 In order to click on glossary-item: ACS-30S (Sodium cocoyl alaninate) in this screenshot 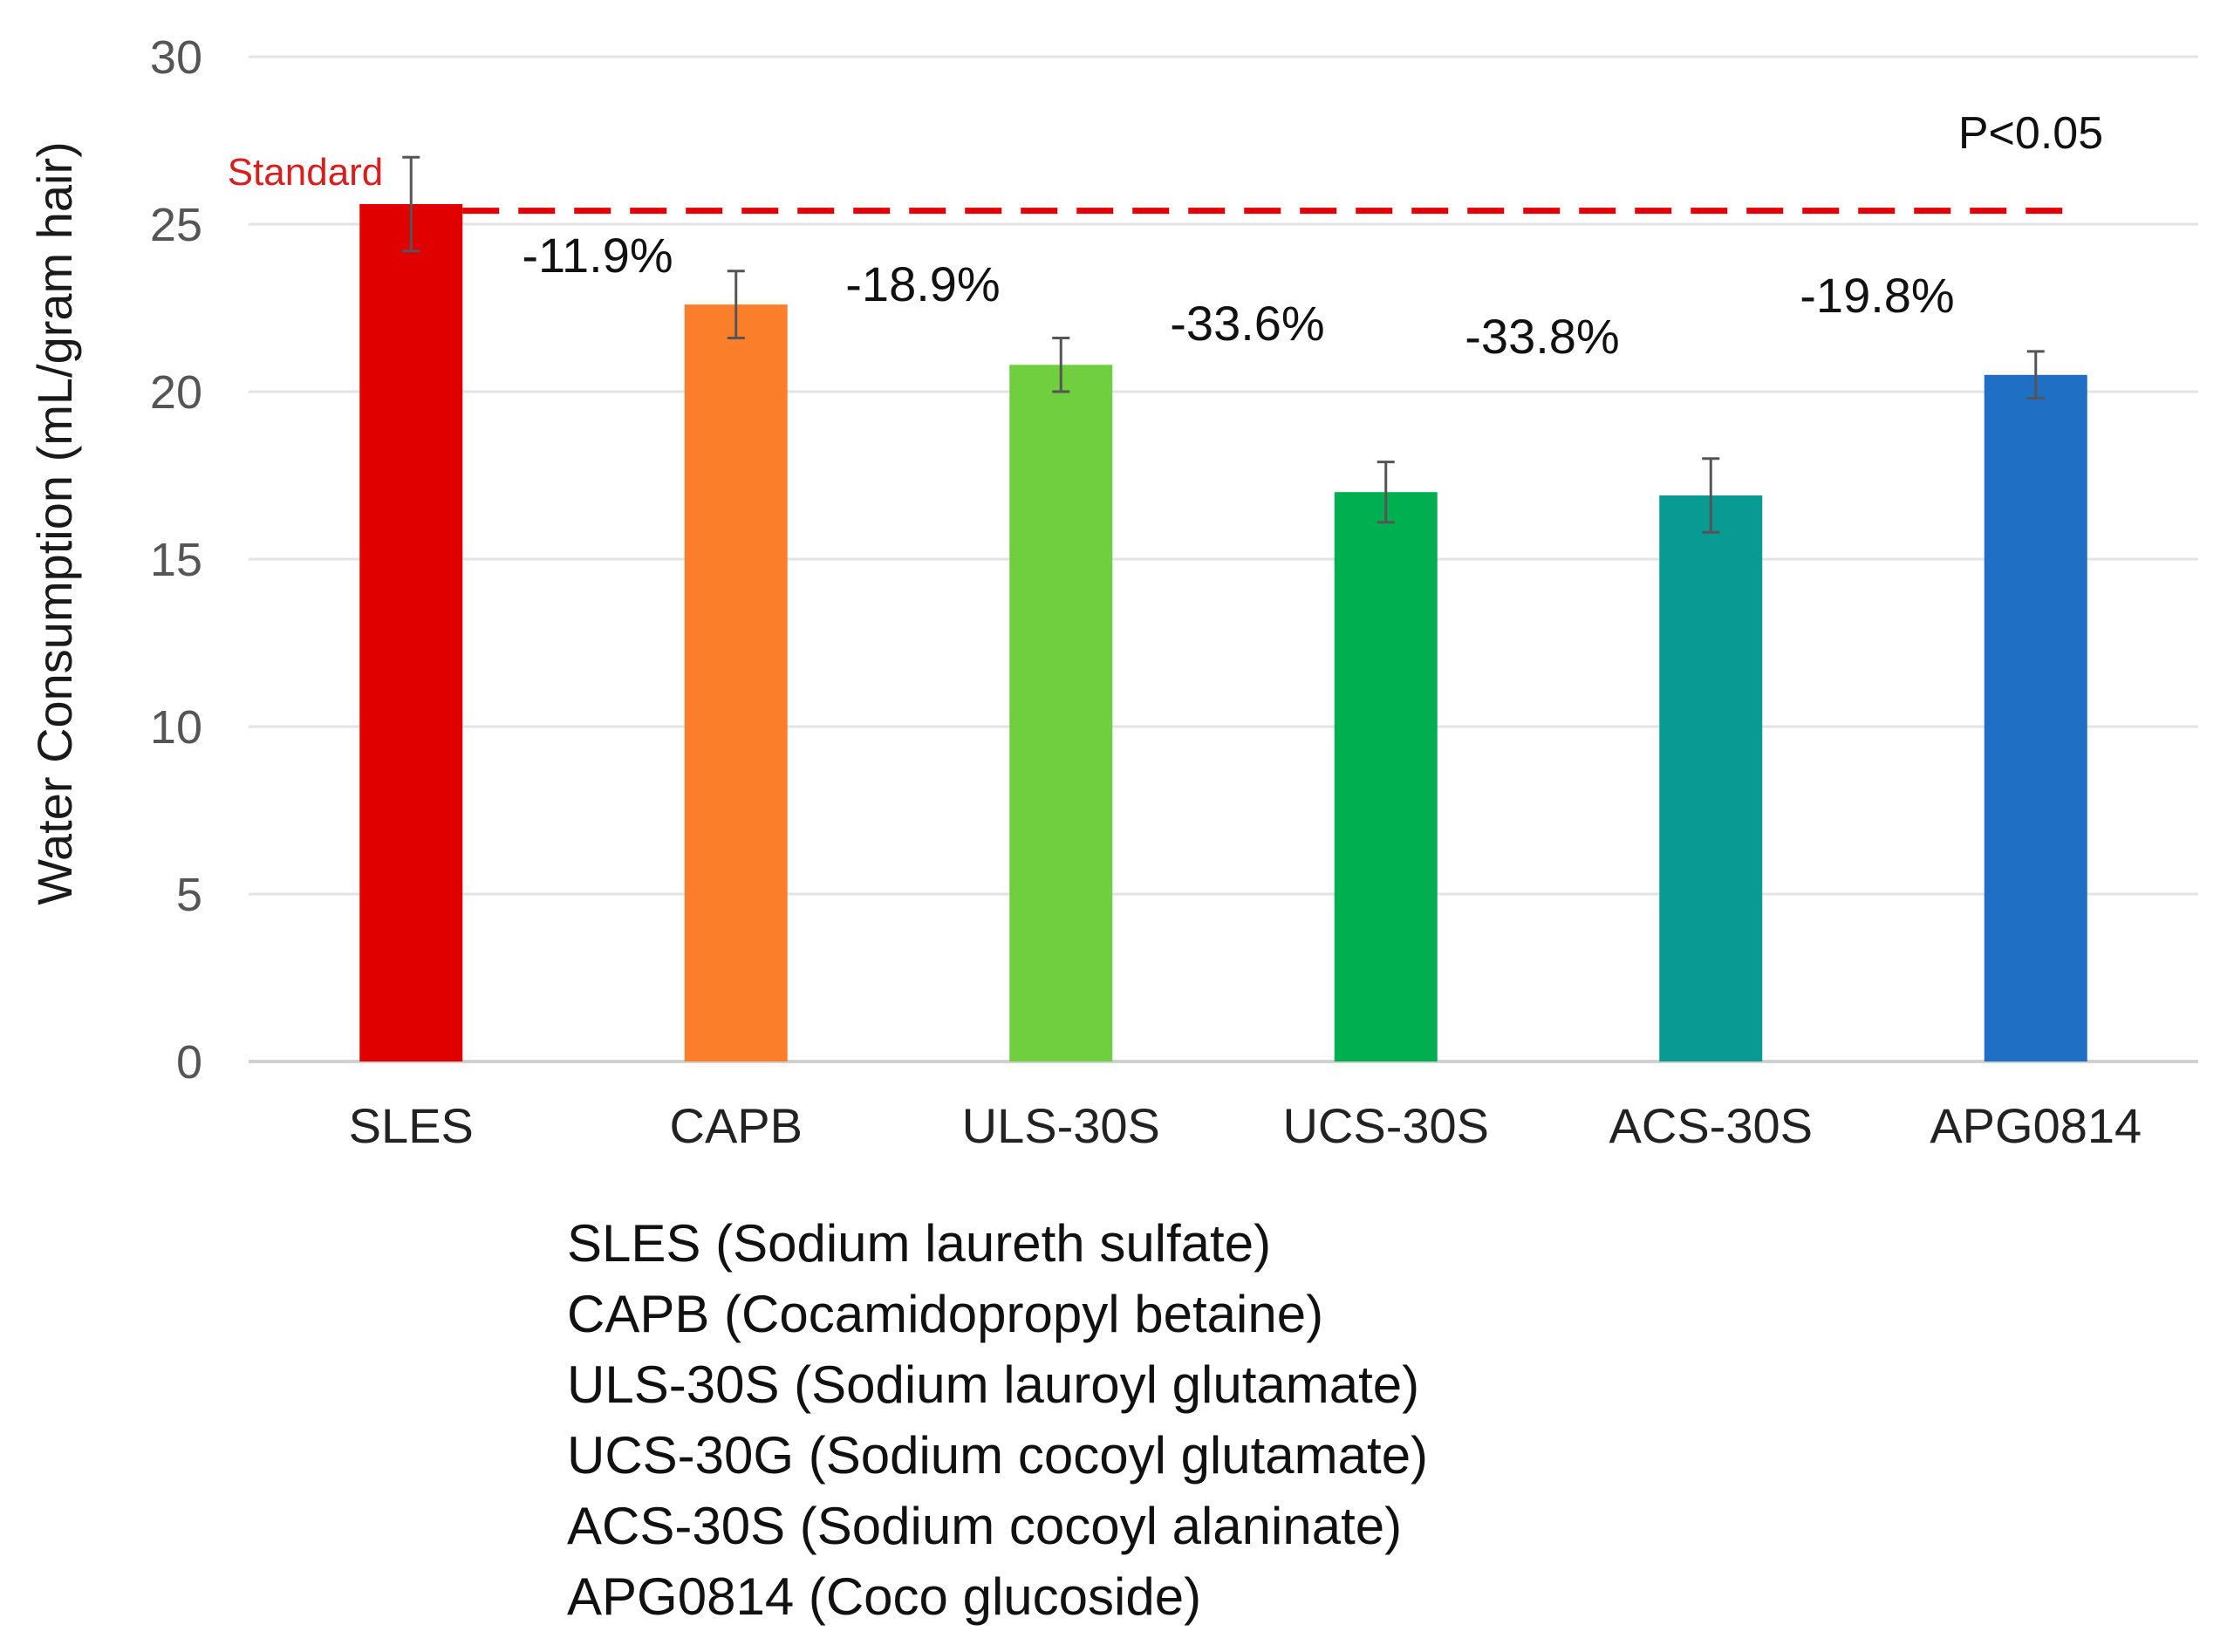, I will do `click(985, 1526)`.